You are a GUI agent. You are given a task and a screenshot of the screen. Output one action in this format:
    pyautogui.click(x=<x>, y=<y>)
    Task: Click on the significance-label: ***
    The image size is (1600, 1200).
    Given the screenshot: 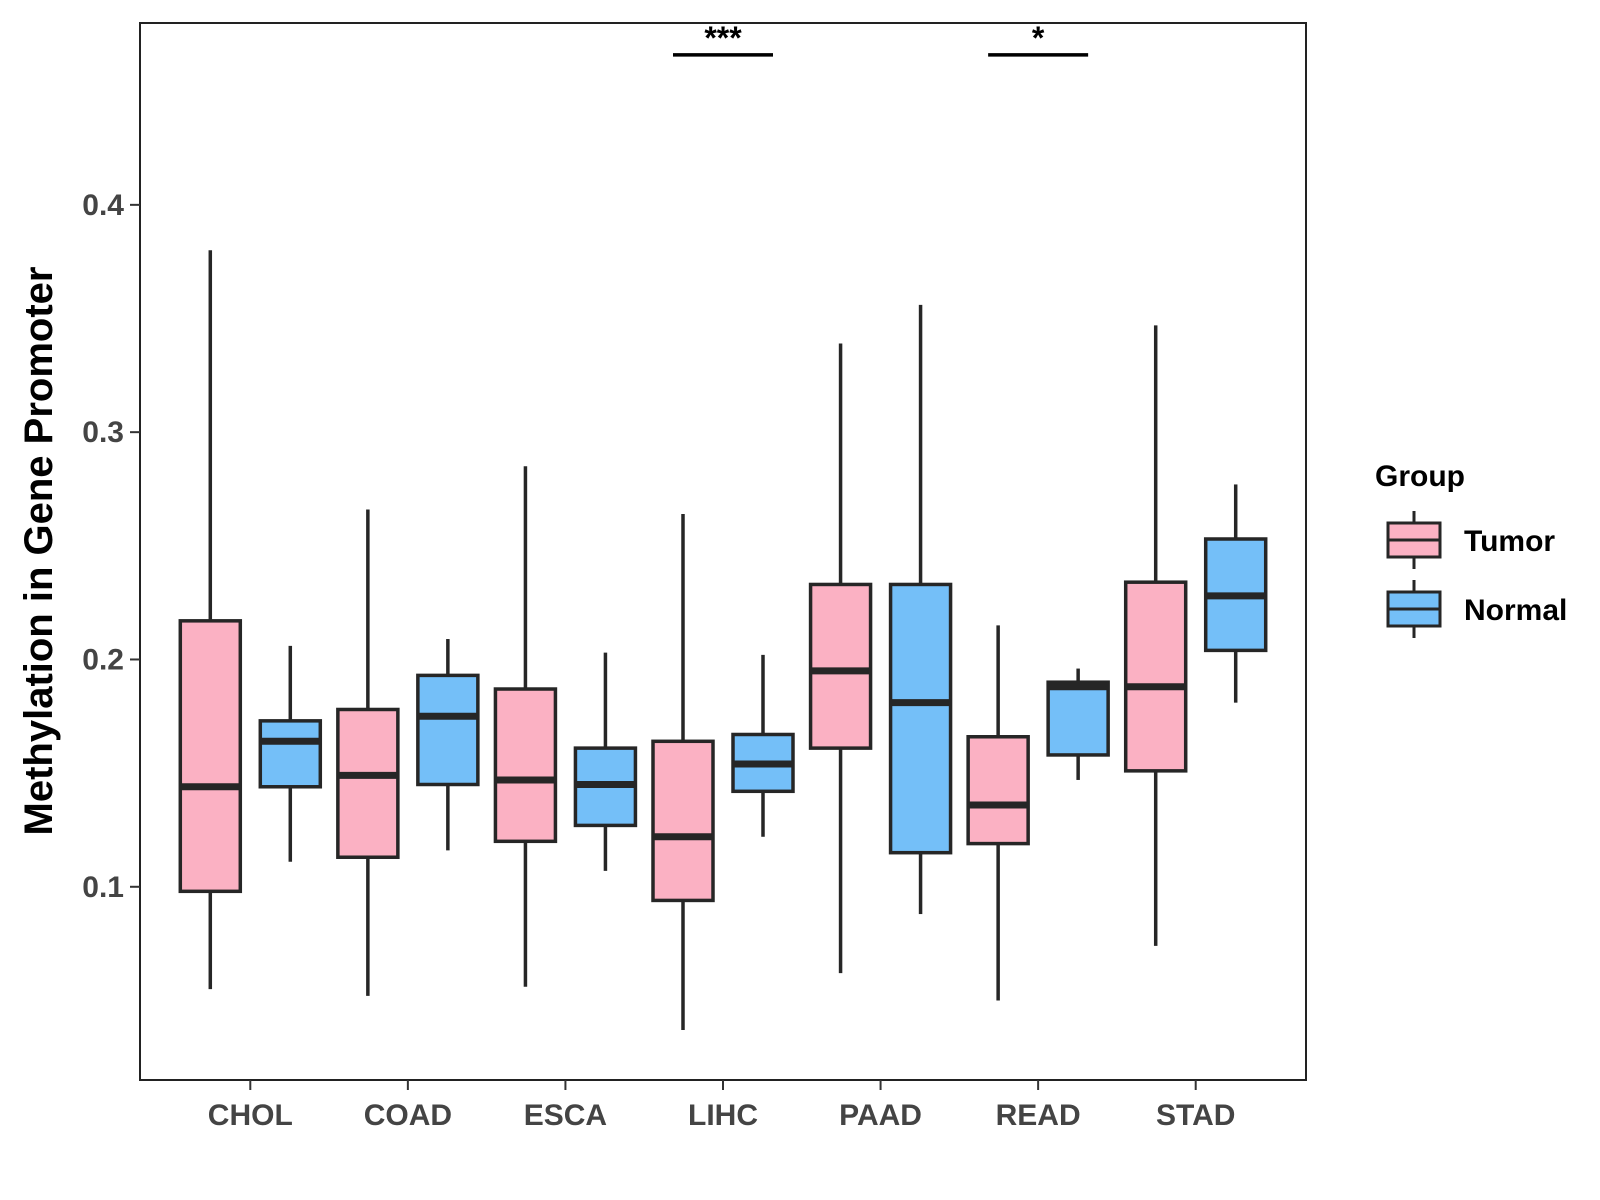 What is the action you would take?
    pyautogui.click(x=723, y=38)
    